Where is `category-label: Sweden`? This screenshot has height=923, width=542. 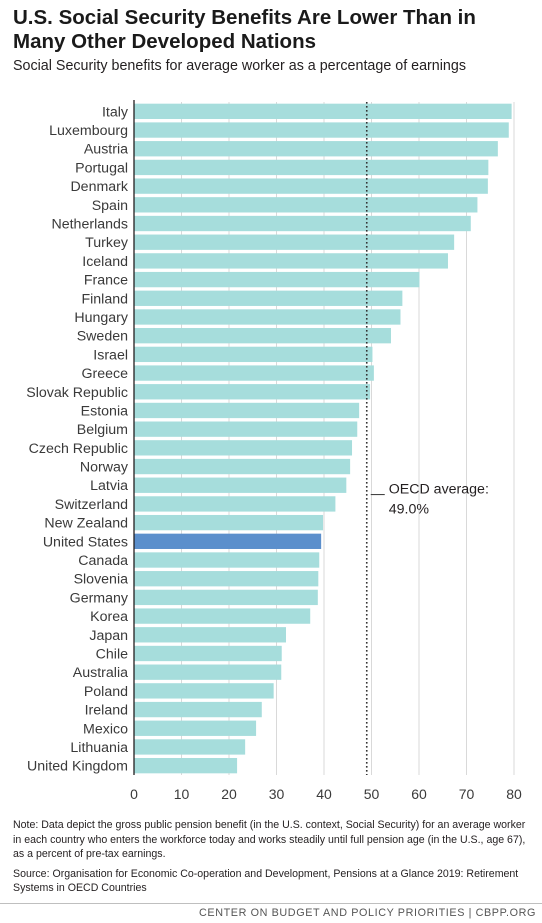
category-label: Sweden is located at coordinates (102, 337).